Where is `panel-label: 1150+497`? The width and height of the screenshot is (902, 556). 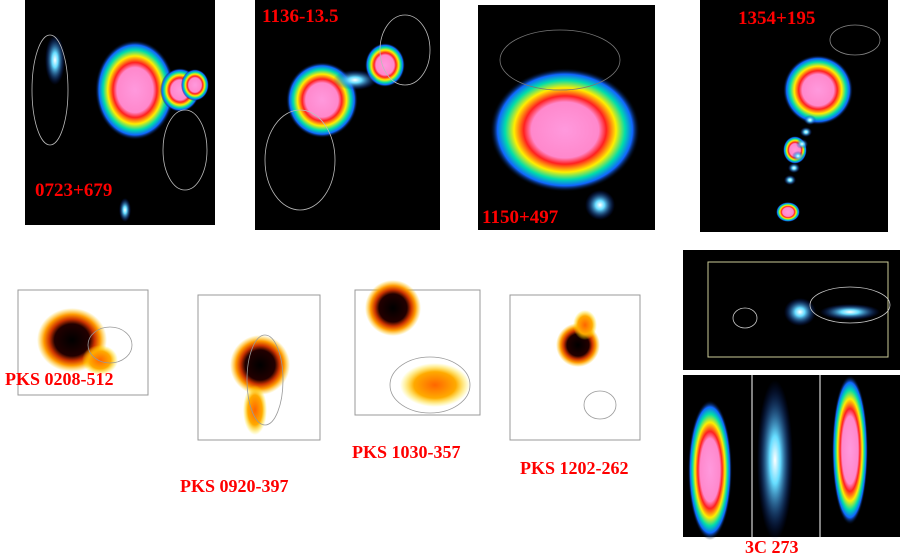 panel-label: 1150+497 is located at coordinates (520, 217).